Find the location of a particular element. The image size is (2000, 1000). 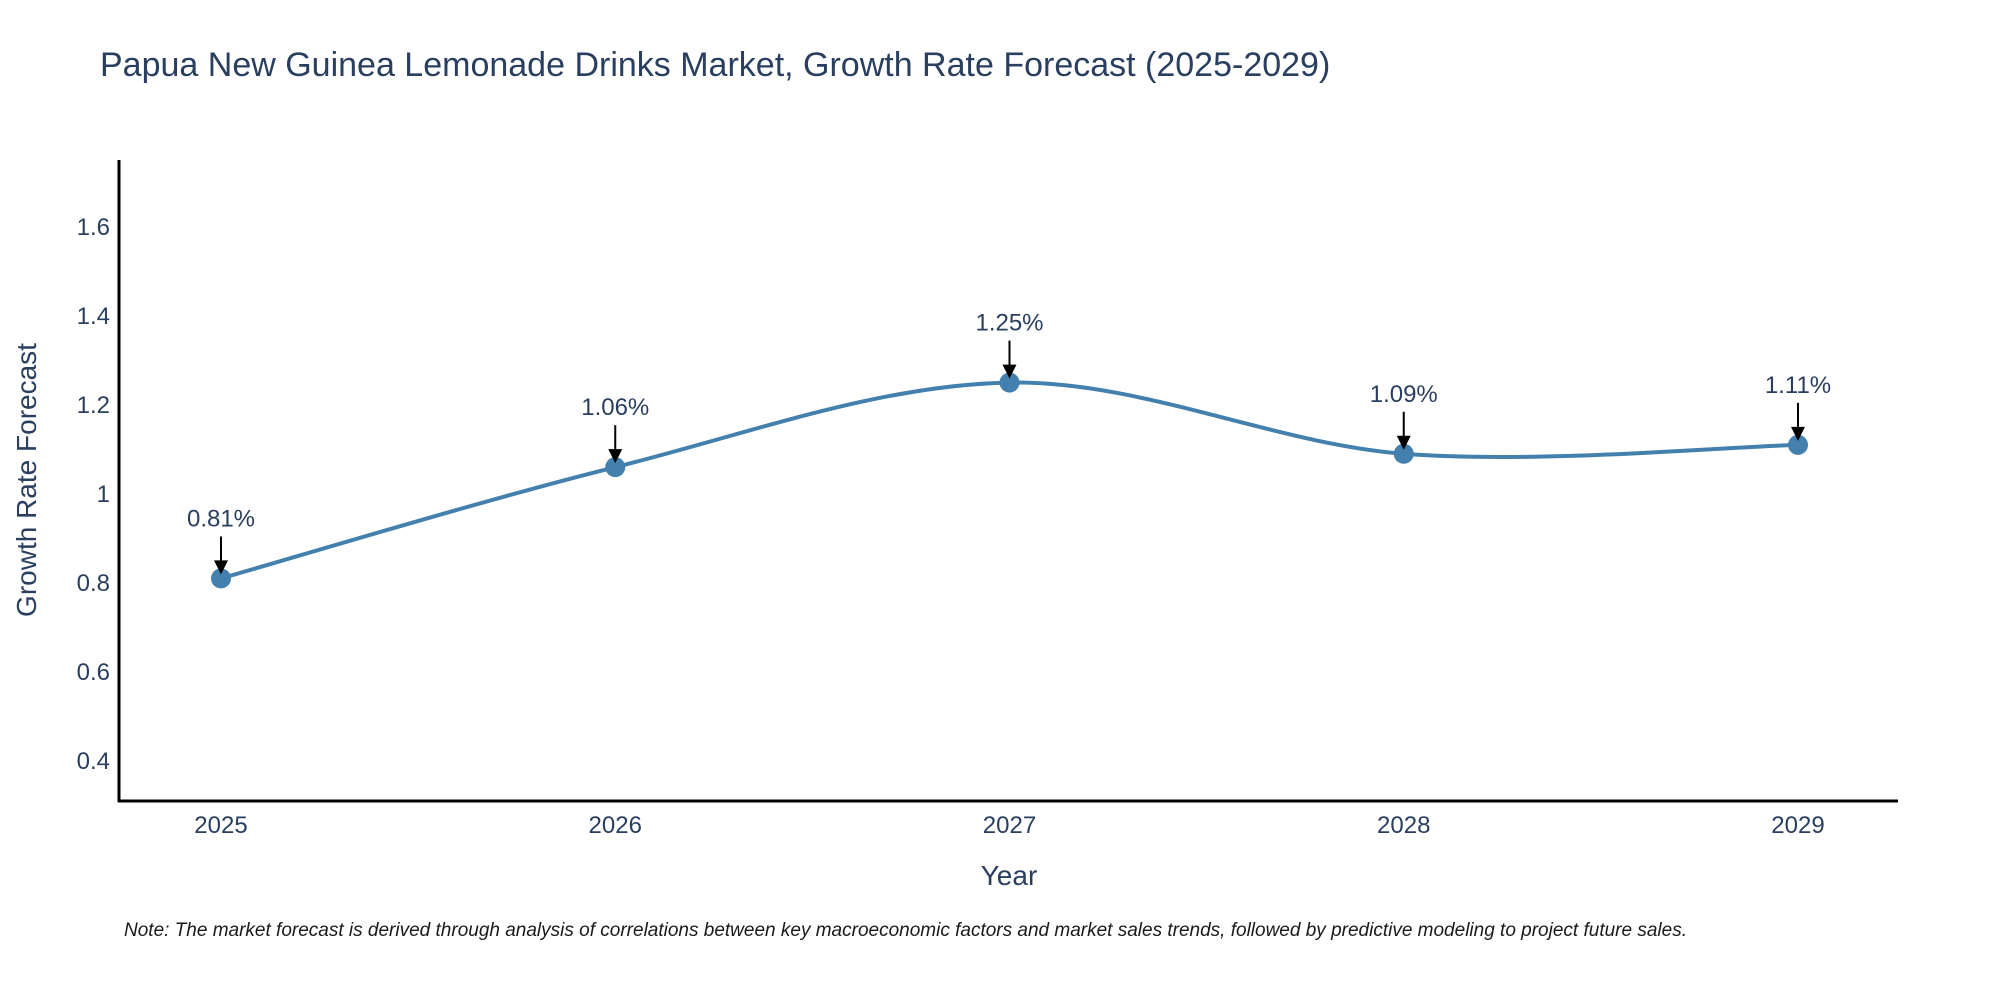

x-tick-labels: 2025 2026 2027 2028 2029 is located at coordinates (1009, 825).